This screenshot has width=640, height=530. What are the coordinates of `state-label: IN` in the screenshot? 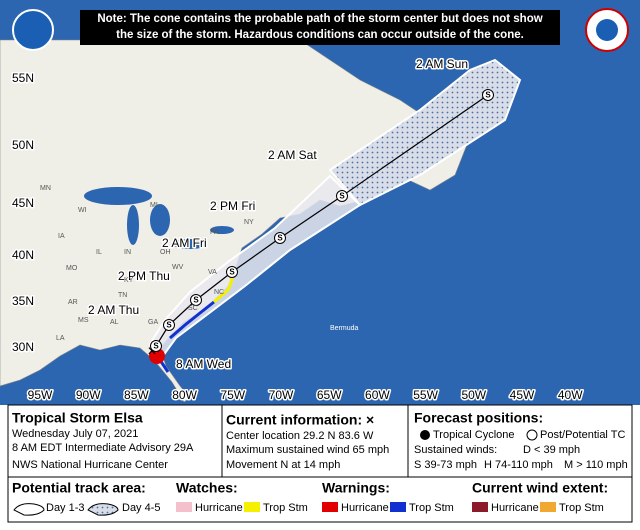 It's located at (127, 252).